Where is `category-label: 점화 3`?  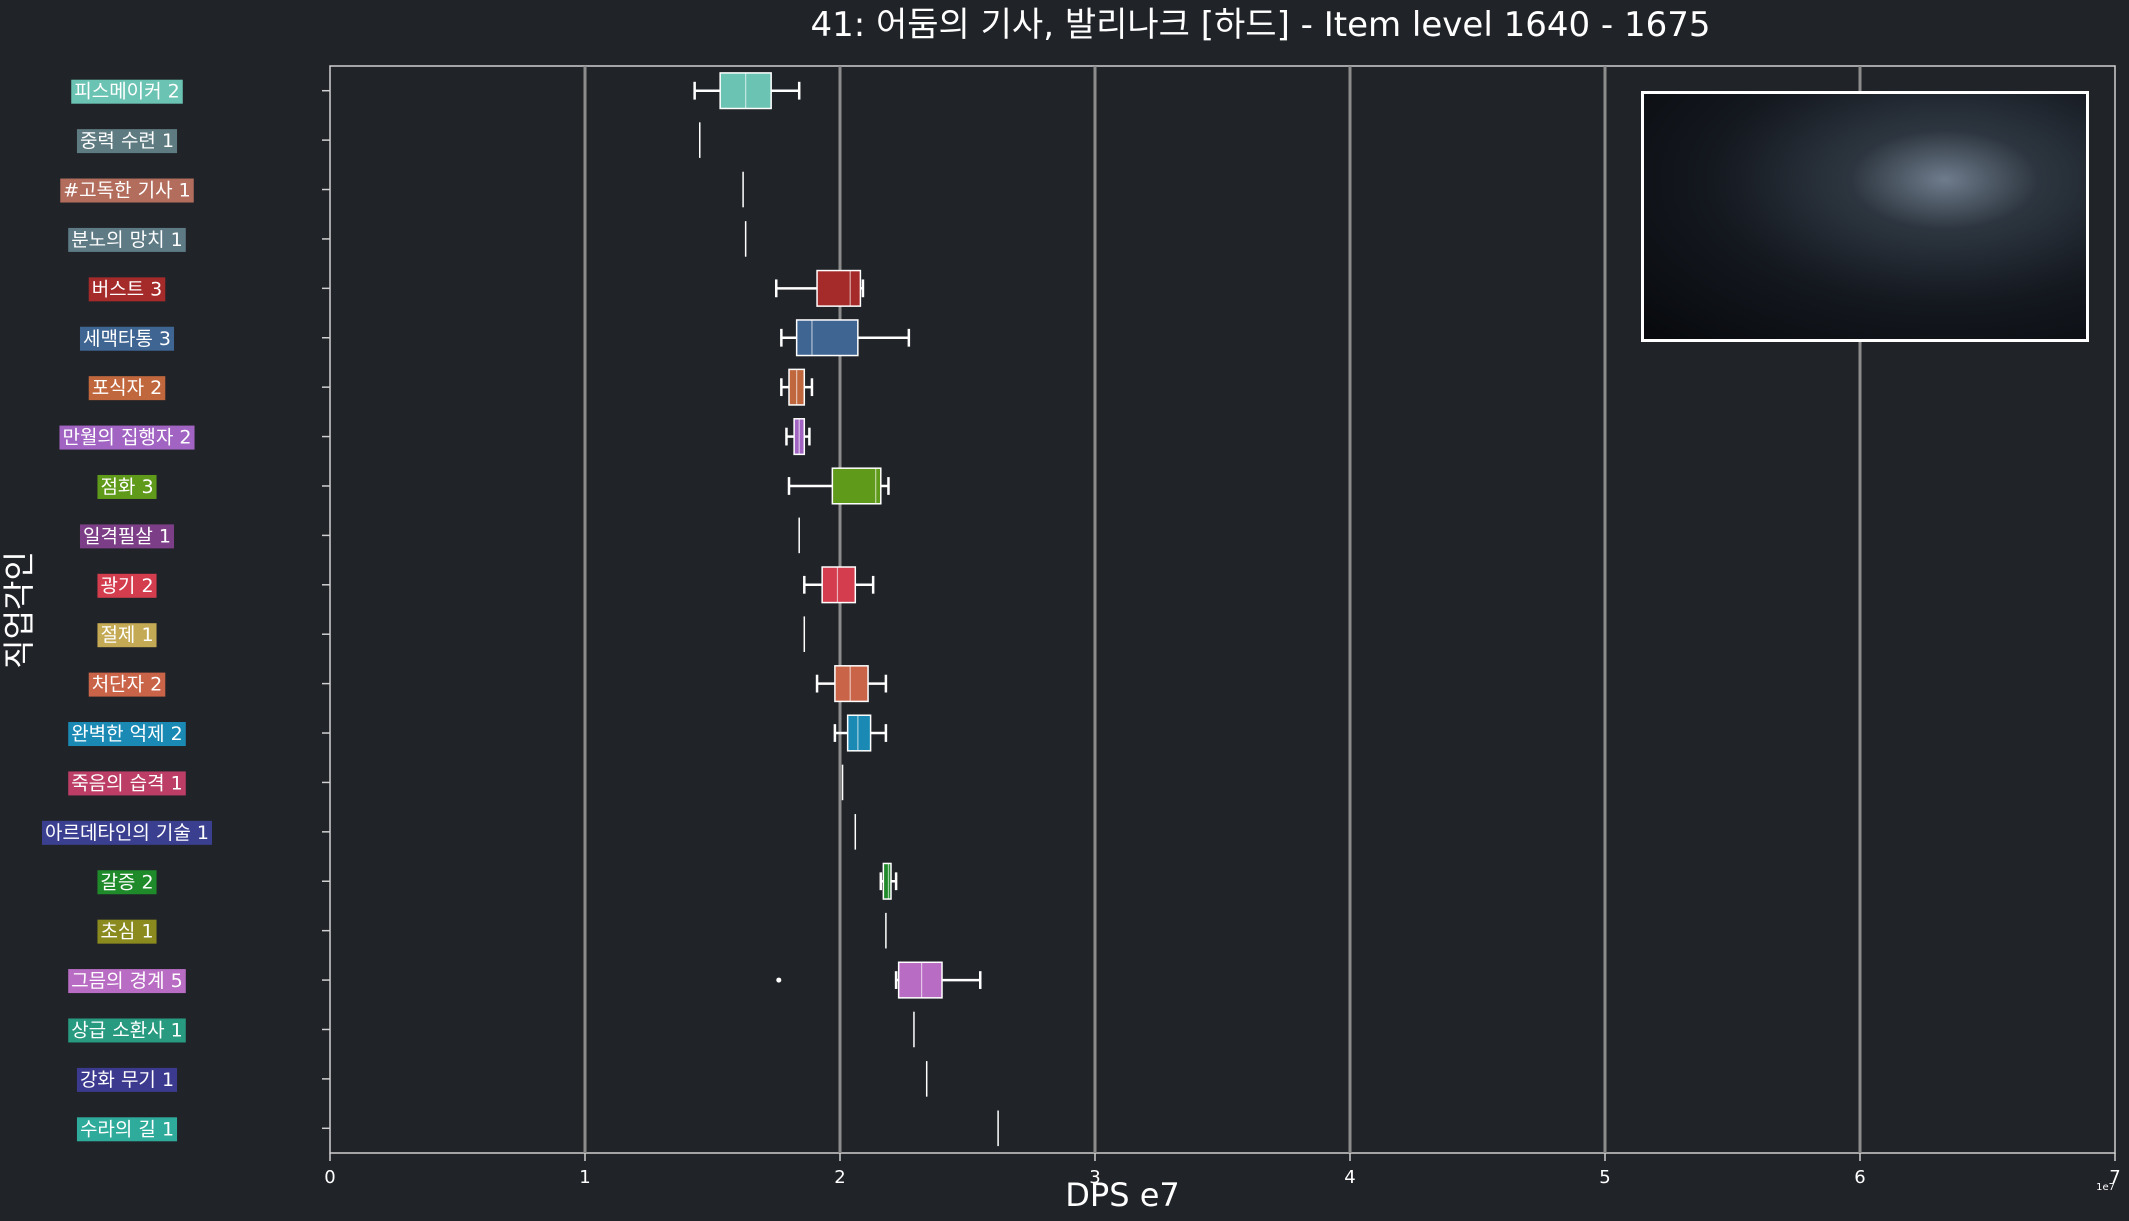 category-label: 점화 3 is located at coordinates (126, 487).